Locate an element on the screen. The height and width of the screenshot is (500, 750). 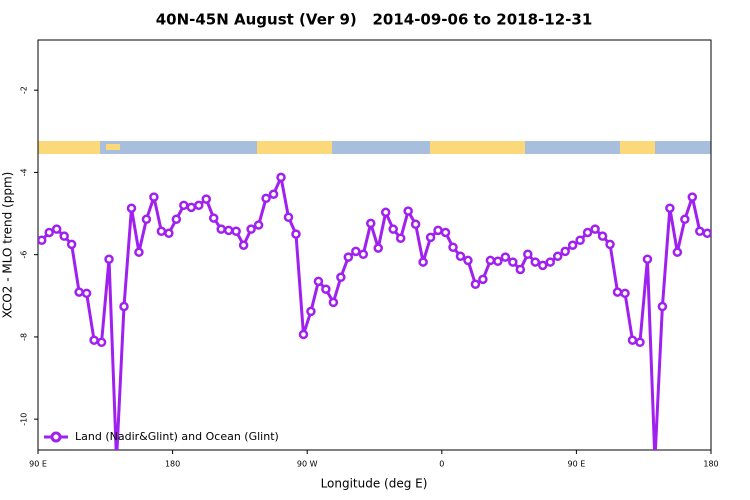
y-tick-label: -8 is located at coordinates (24, 337).